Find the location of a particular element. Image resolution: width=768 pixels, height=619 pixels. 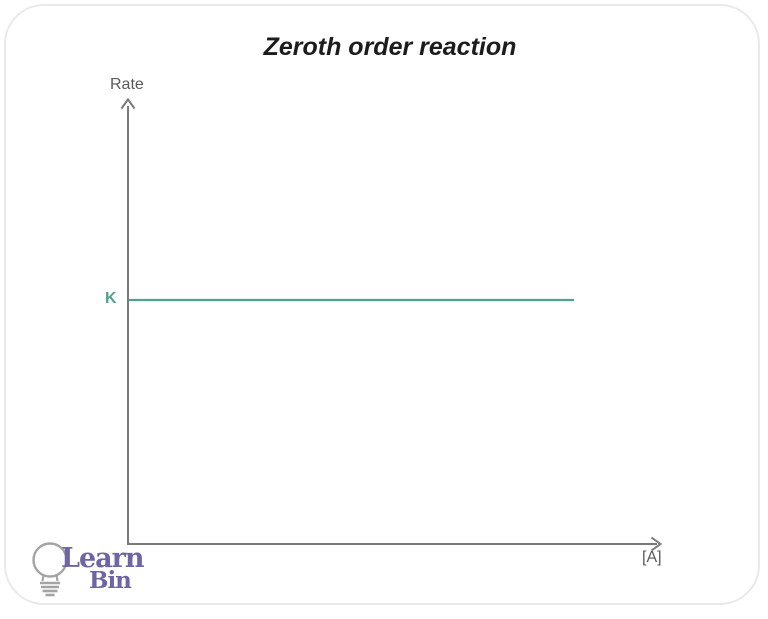

learnbin-logo: Learn Bin is located at coordinates (95, 568).